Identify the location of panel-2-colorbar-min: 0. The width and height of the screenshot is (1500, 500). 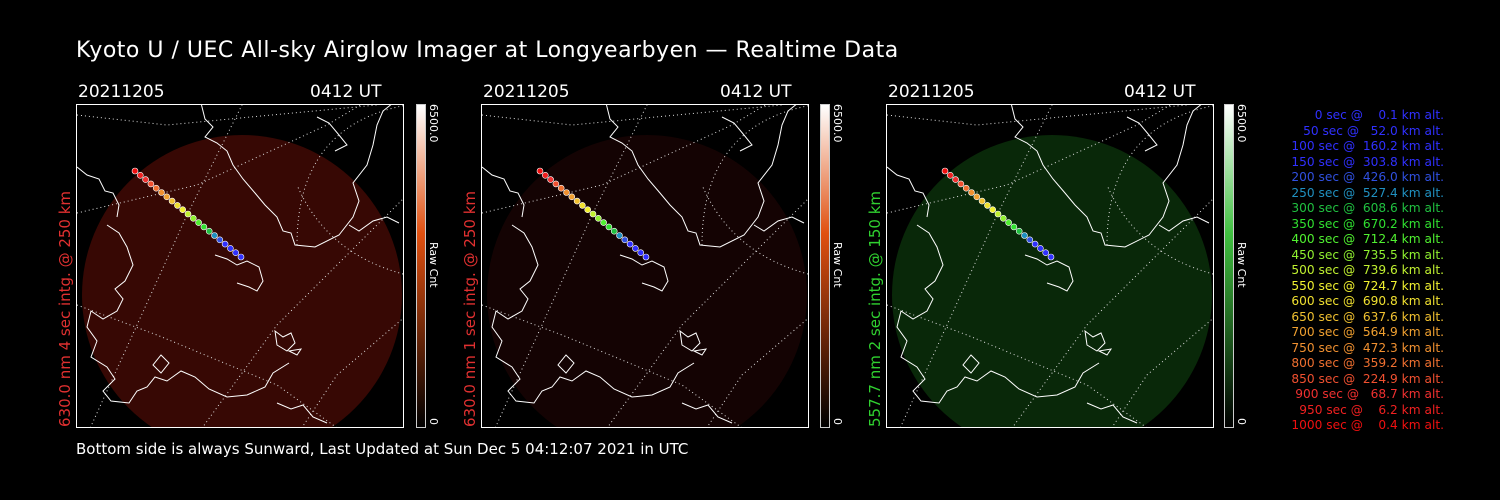
(837, 421).